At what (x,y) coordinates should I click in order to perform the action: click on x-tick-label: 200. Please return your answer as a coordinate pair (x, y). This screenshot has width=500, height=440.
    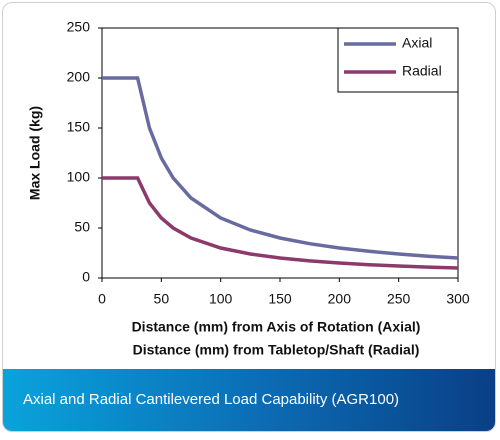
    Looking at the image, I should click on (340, 299).